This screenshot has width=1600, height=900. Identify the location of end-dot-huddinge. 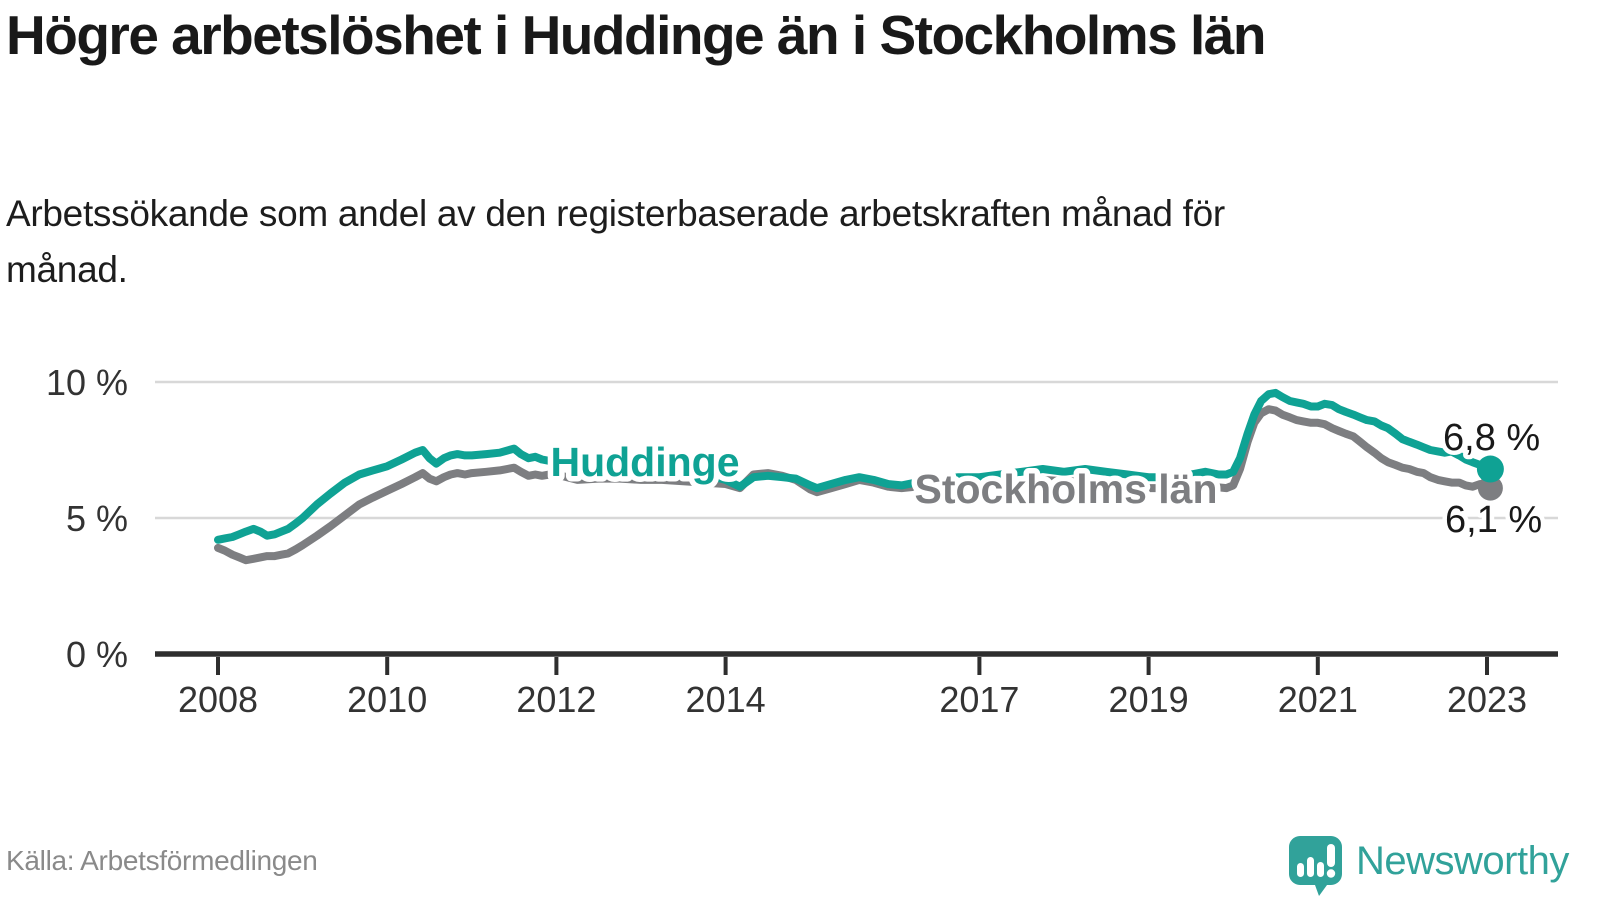
(1490, 469).